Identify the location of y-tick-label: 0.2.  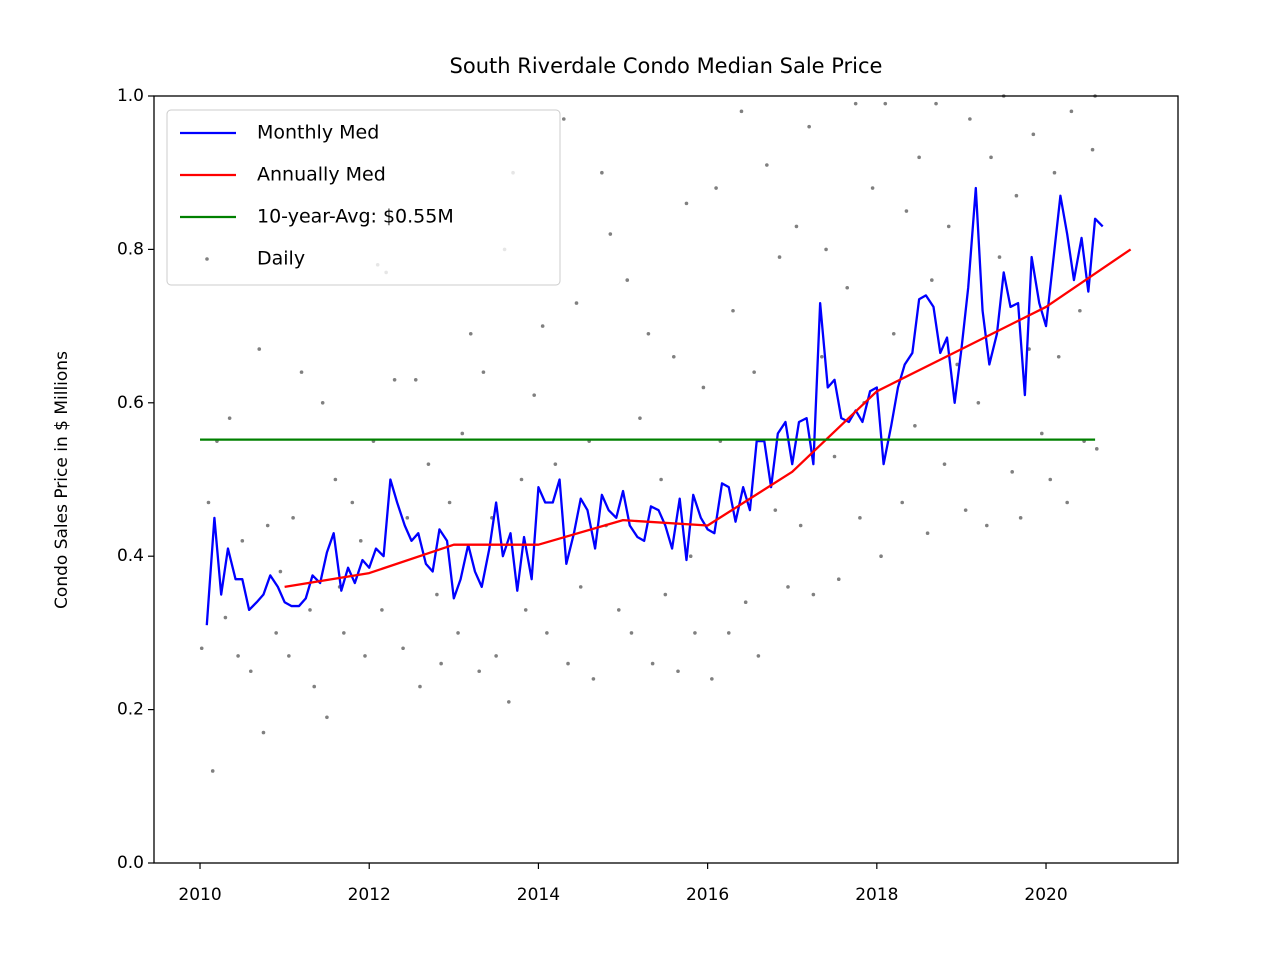
(130, 710).